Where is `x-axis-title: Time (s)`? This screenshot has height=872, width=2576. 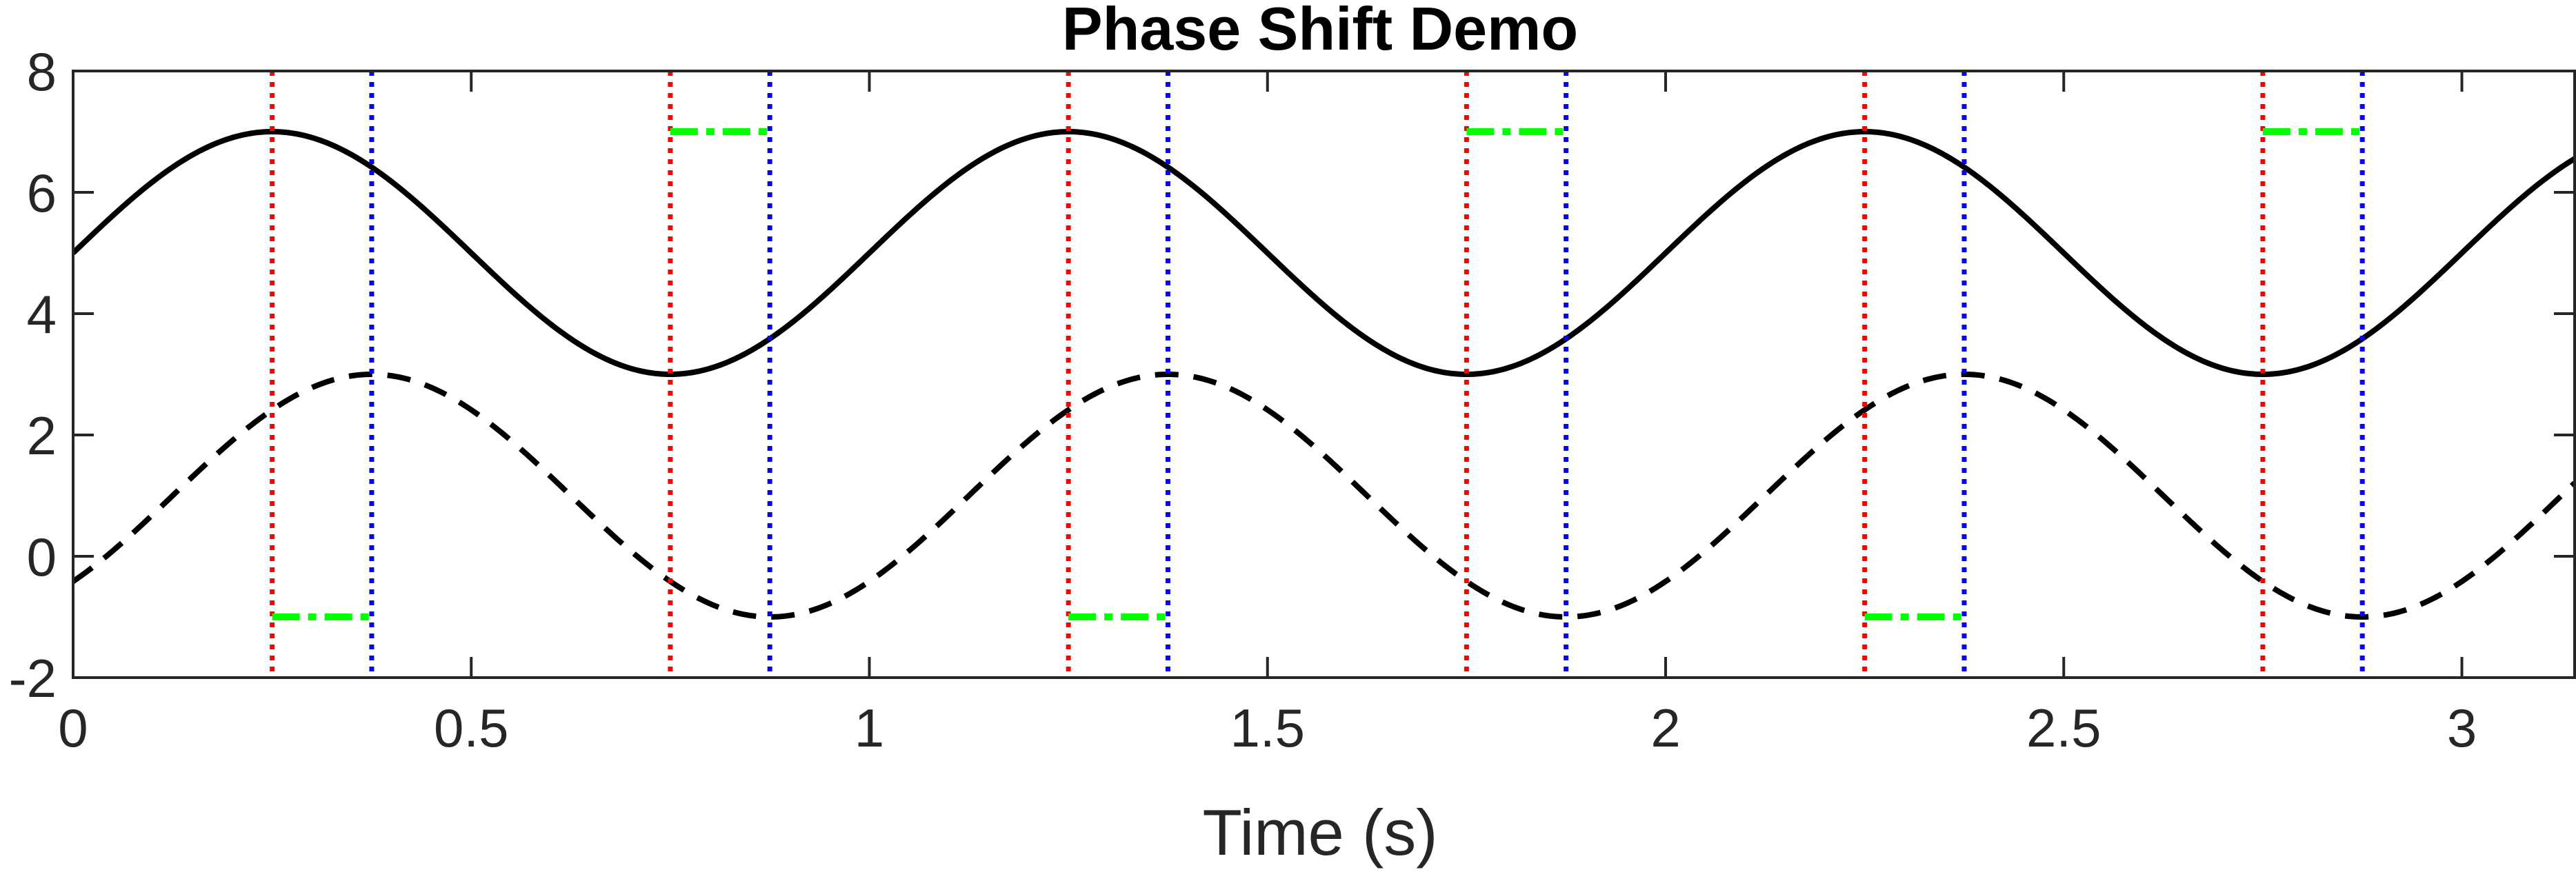 x-axis-title: Time (s) is located at coordinates (1319, 832).